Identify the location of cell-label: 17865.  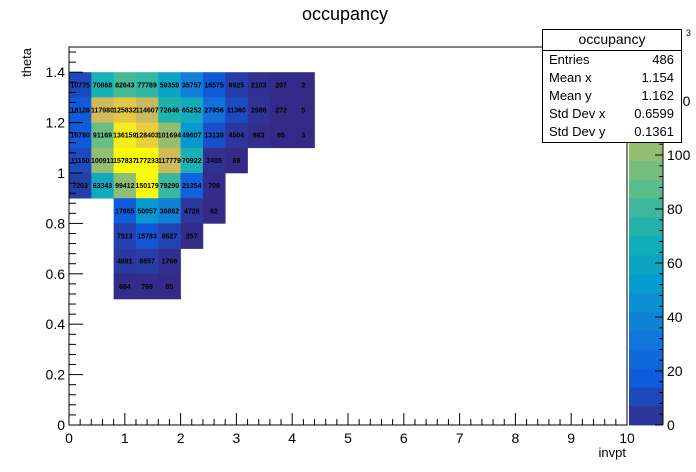
(125, 211).